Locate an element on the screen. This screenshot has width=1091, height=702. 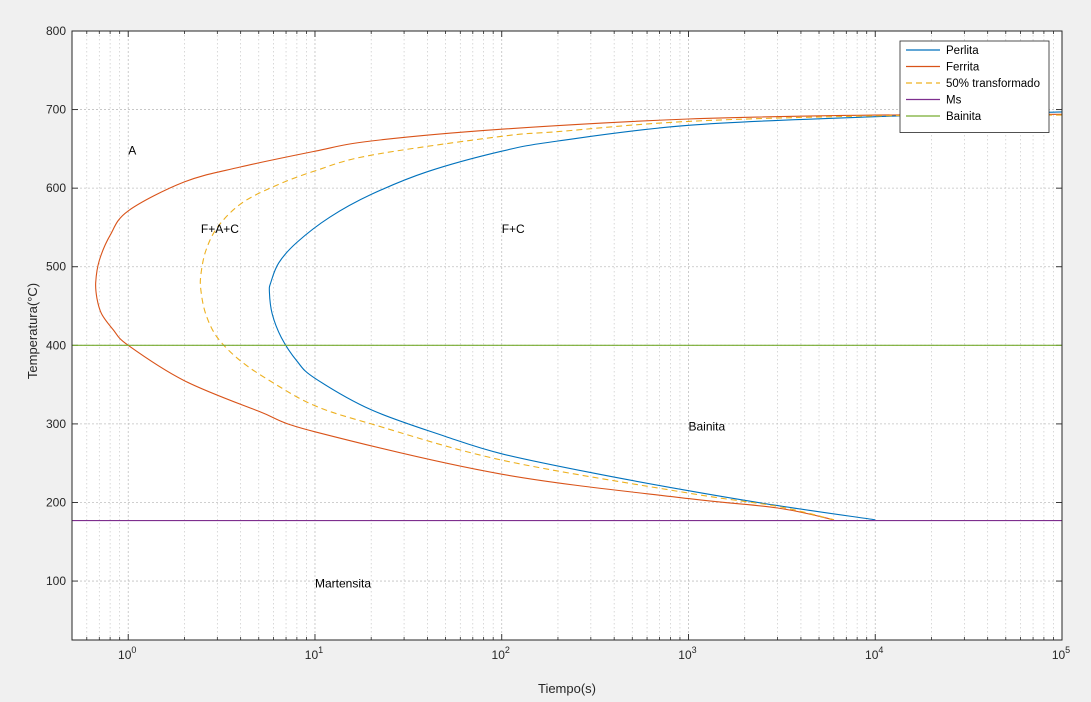
x-tick-label: 10⁵ is located at coordinates (1061, 653).